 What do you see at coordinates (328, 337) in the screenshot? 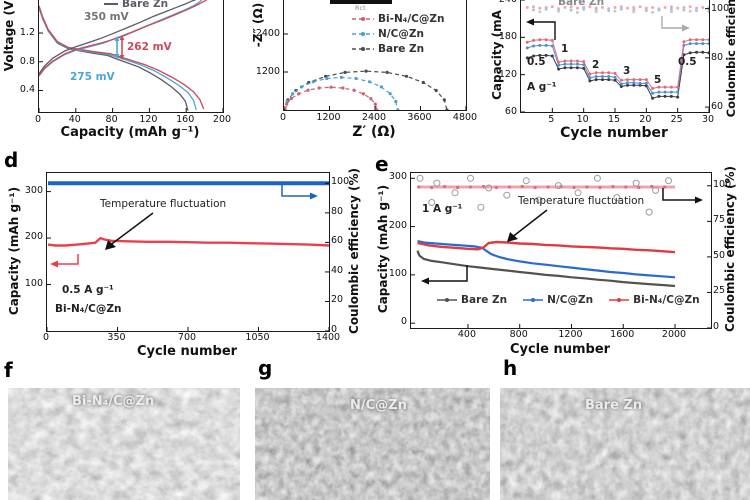
I see `tick-label: 1400` at bounding box center [328, 337].